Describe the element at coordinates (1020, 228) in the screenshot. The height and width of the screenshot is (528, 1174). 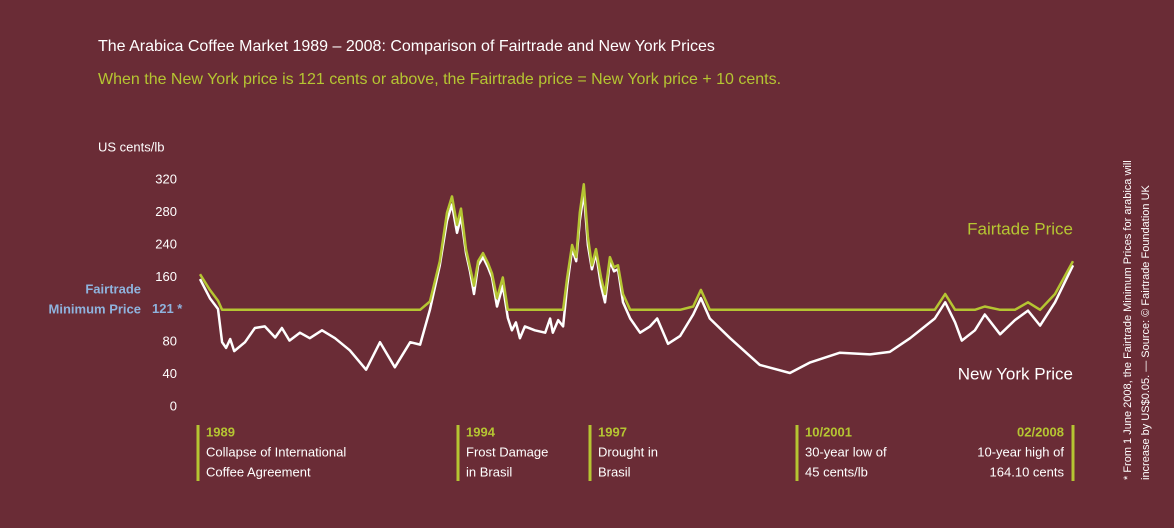
I see `legend-label: Fairtade Price` at that location.